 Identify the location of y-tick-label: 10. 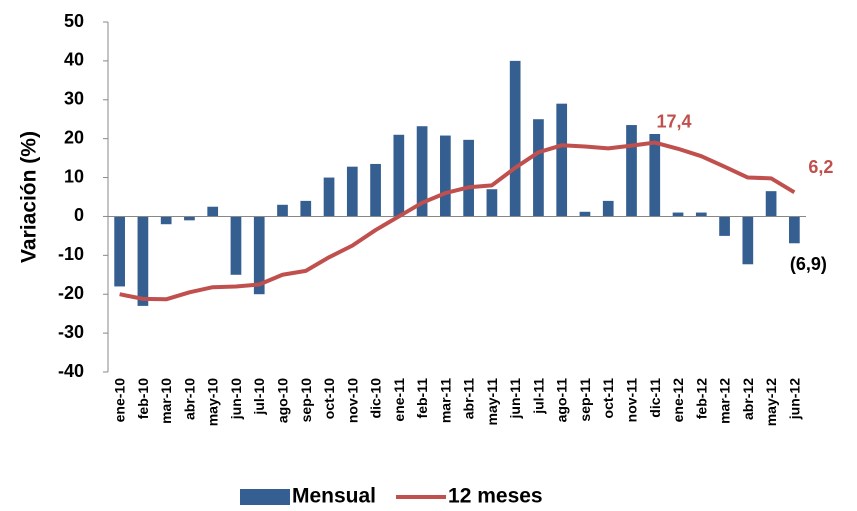
(74, 176).